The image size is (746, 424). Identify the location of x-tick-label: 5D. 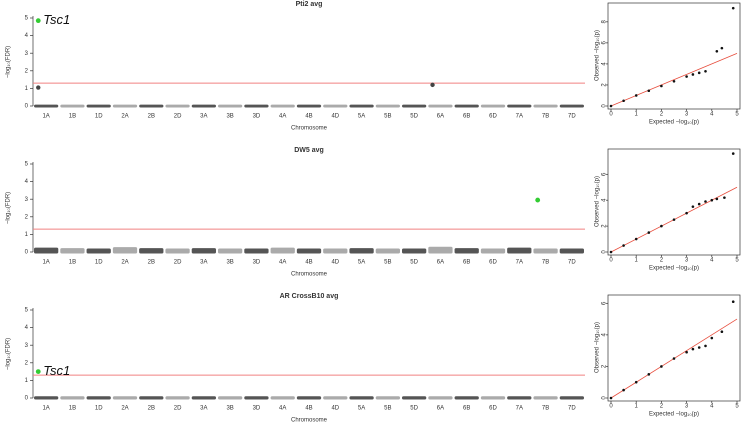
(414, 117).